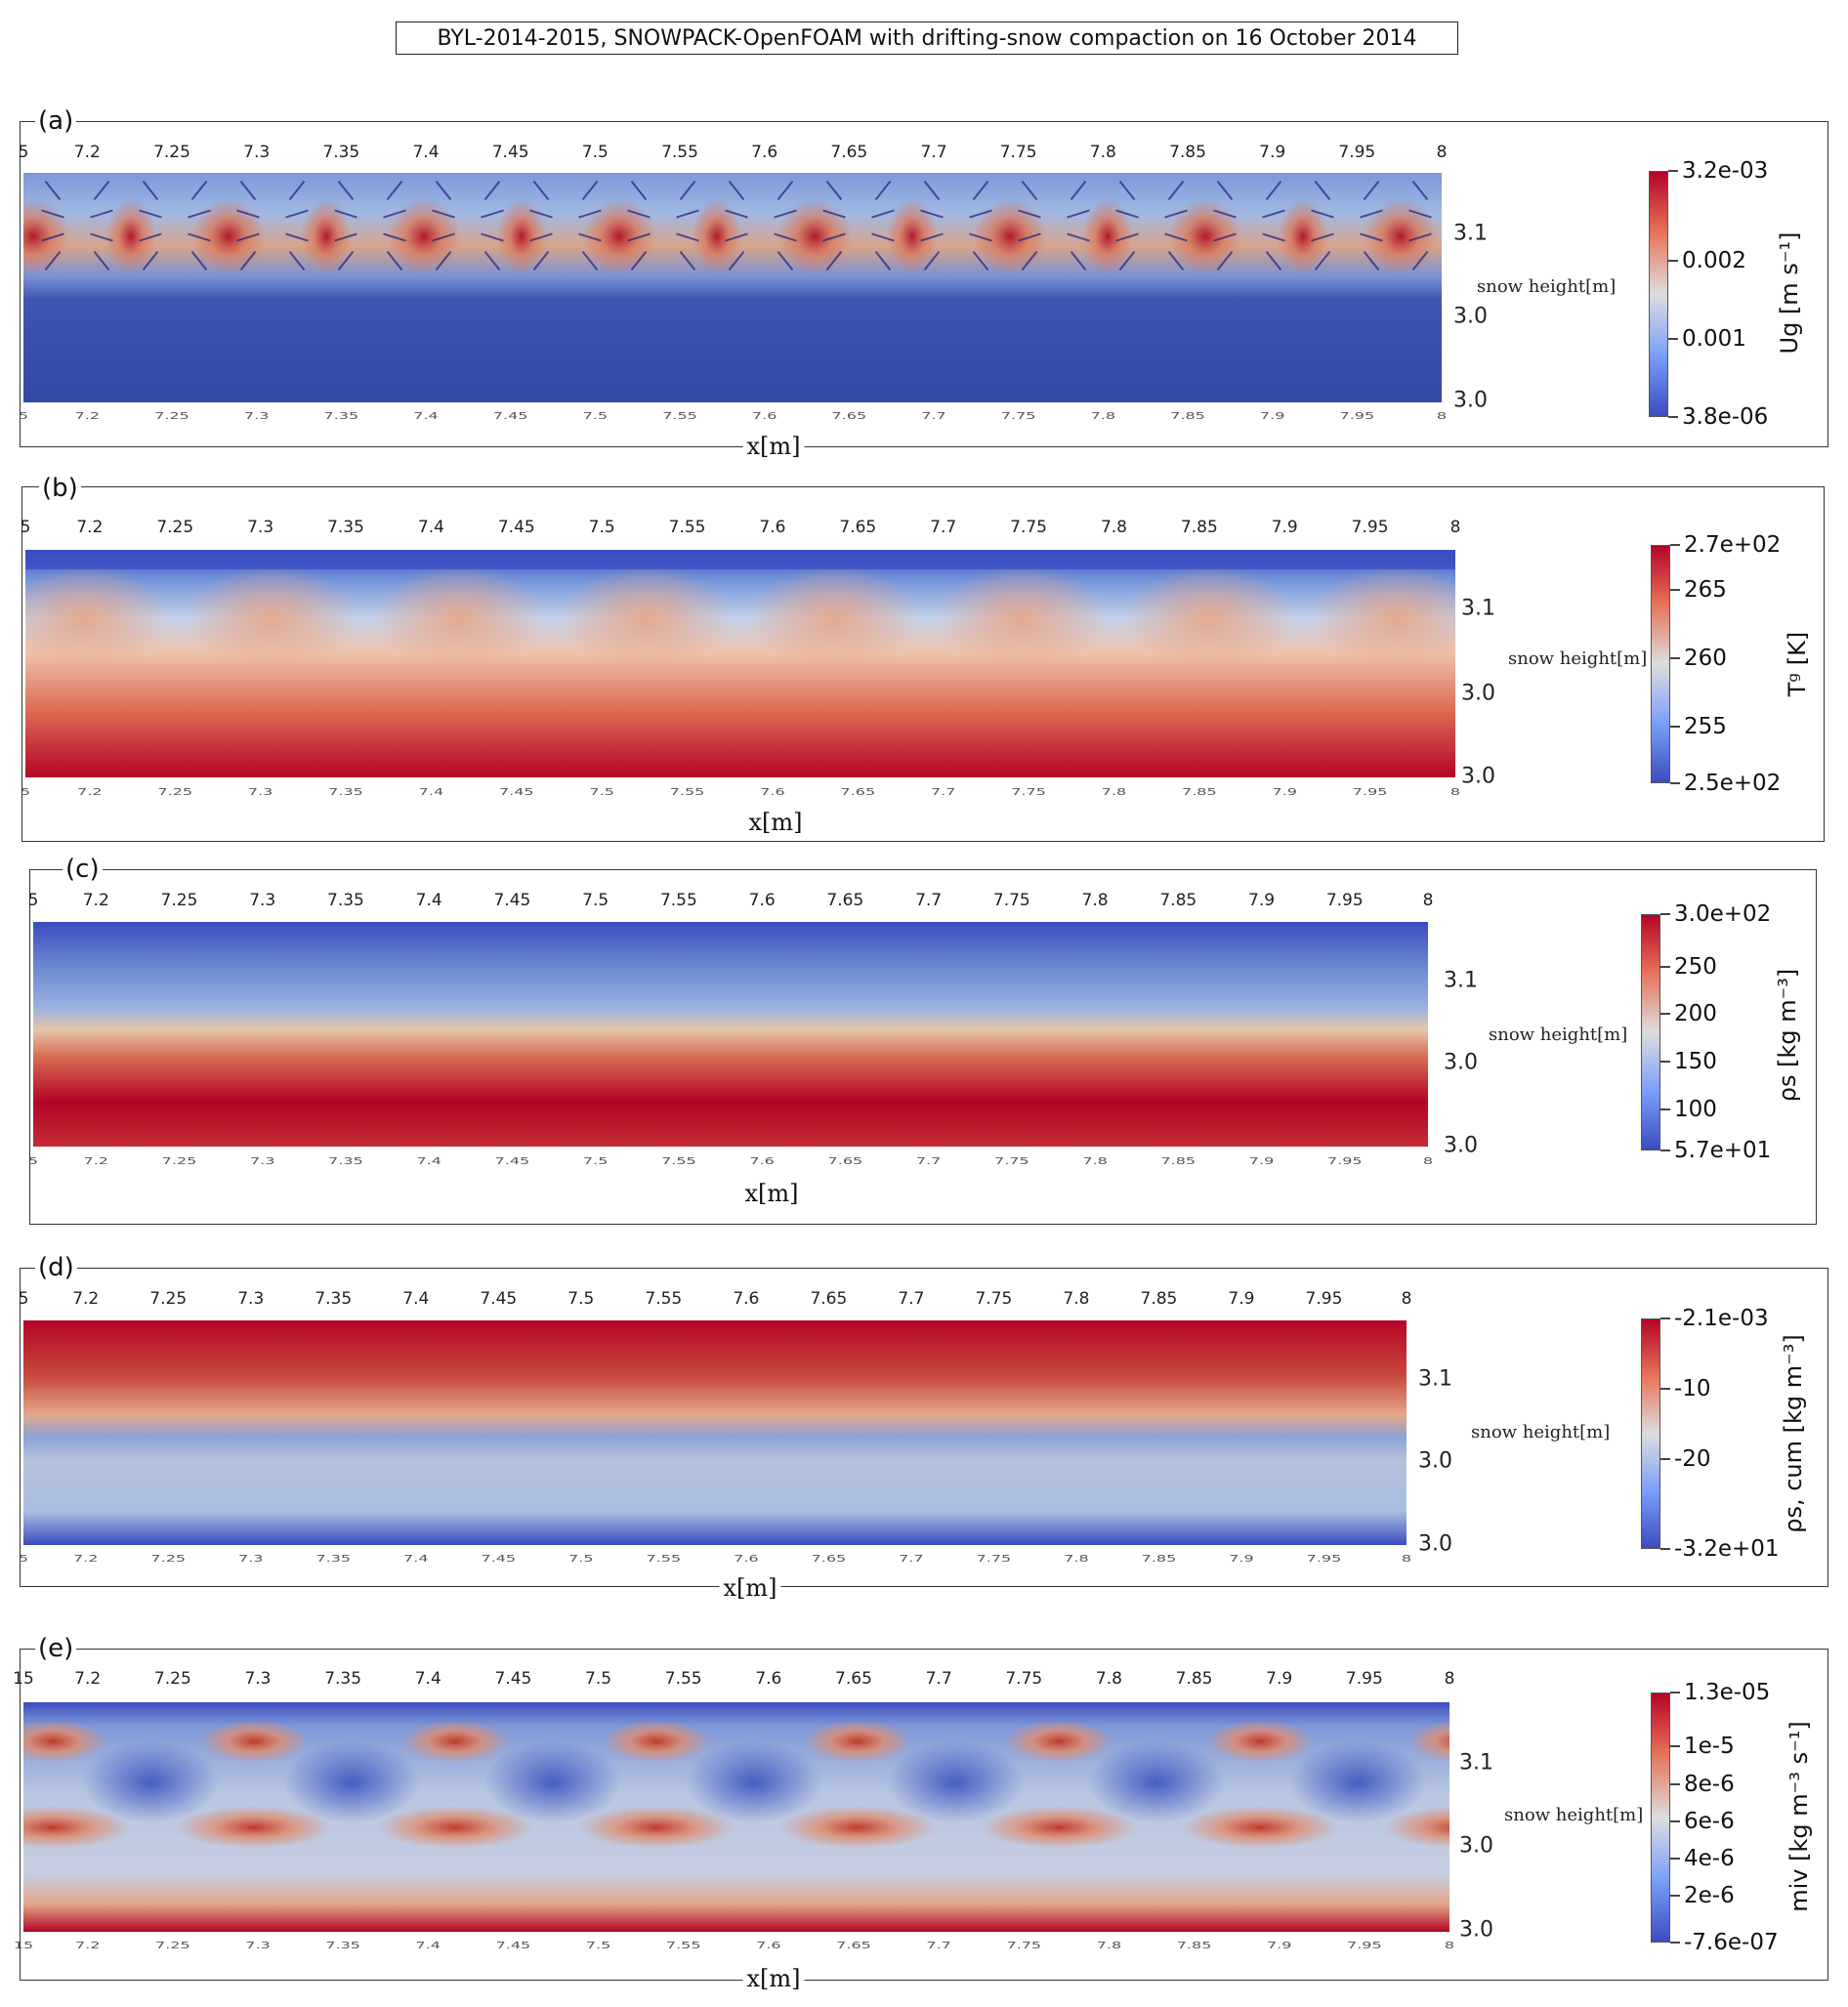 The image size is (1848, 2007). I want to click on panel-d-colorbar-title: ρs, cum [kg m⁻³], so click(1793, 1433).